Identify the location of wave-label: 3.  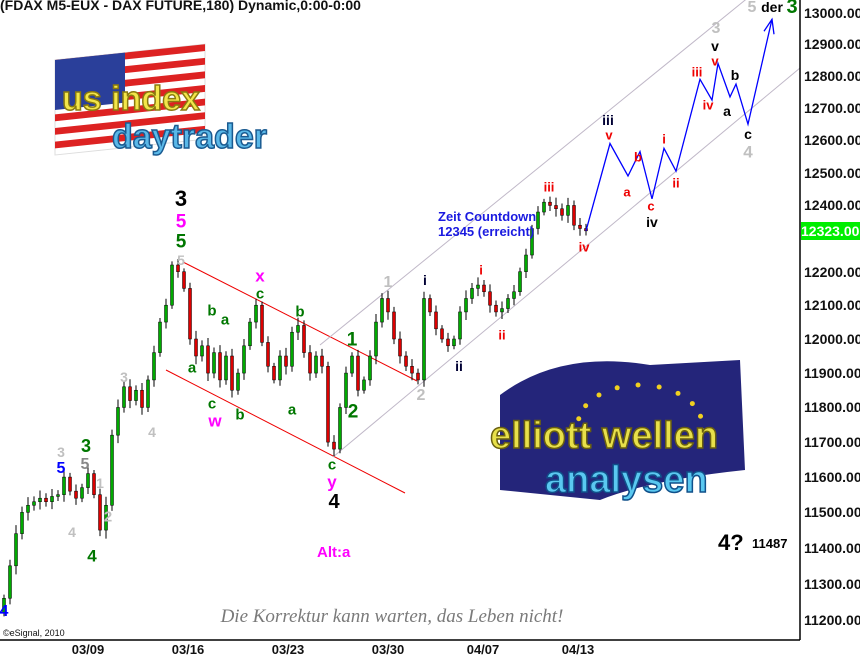
(86, 446).